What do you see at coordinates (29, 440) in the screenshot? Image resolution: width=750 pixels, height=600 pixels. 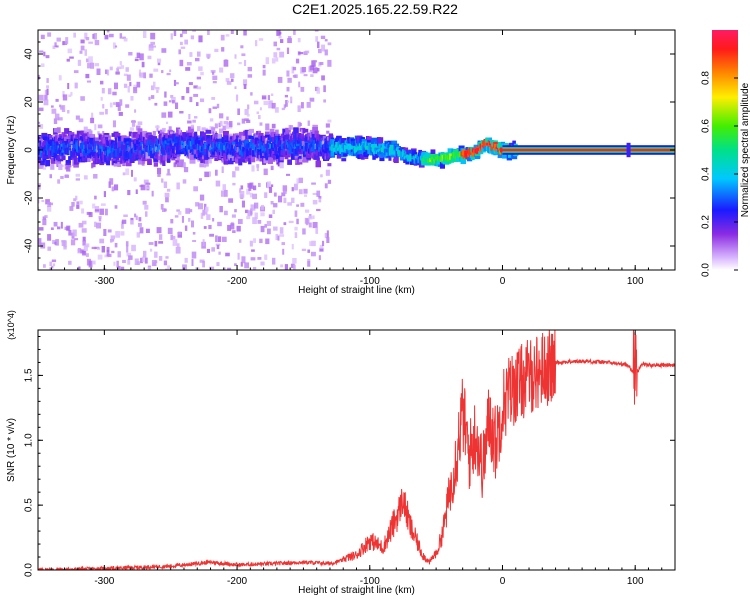 I see `y-tick-label: 1.0` at bounding box center [29, 440].